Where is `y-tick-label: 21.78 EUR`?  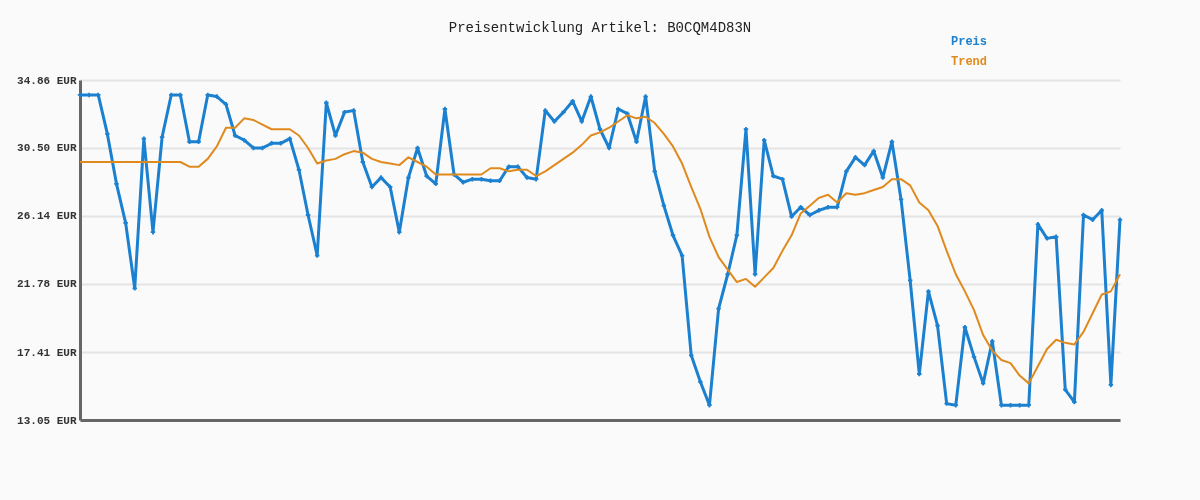 y-tick-label: 21.78 EUR is located at coordinates (47, 284).